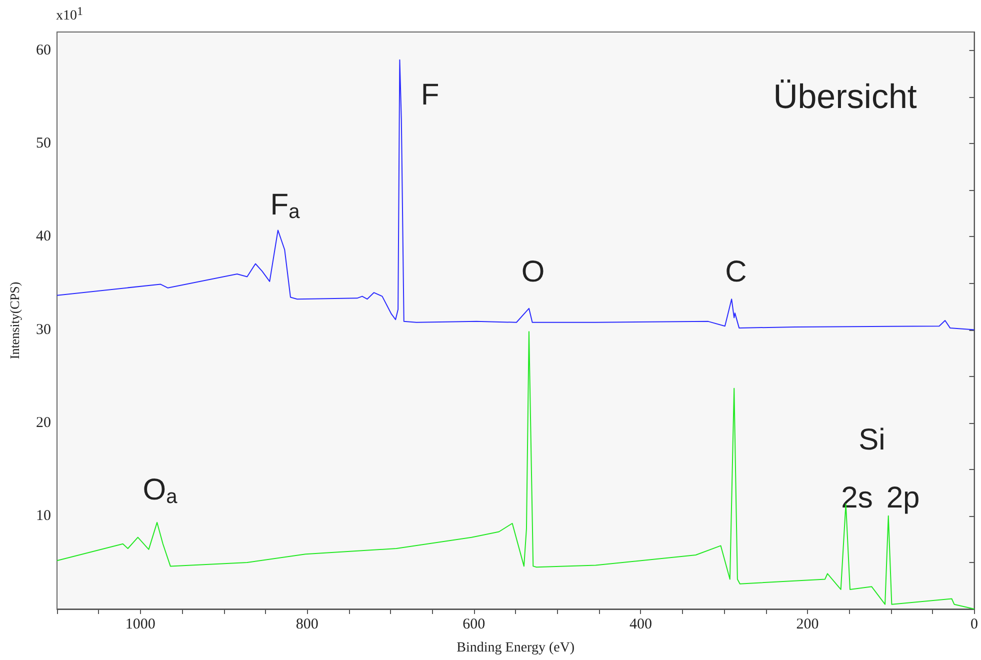 This screenshot has height=660, width=981. What do you see at coordinates (307, 624) in the screenshot?
I see `x-tick-label: 800` at bounding box center [307, 624].